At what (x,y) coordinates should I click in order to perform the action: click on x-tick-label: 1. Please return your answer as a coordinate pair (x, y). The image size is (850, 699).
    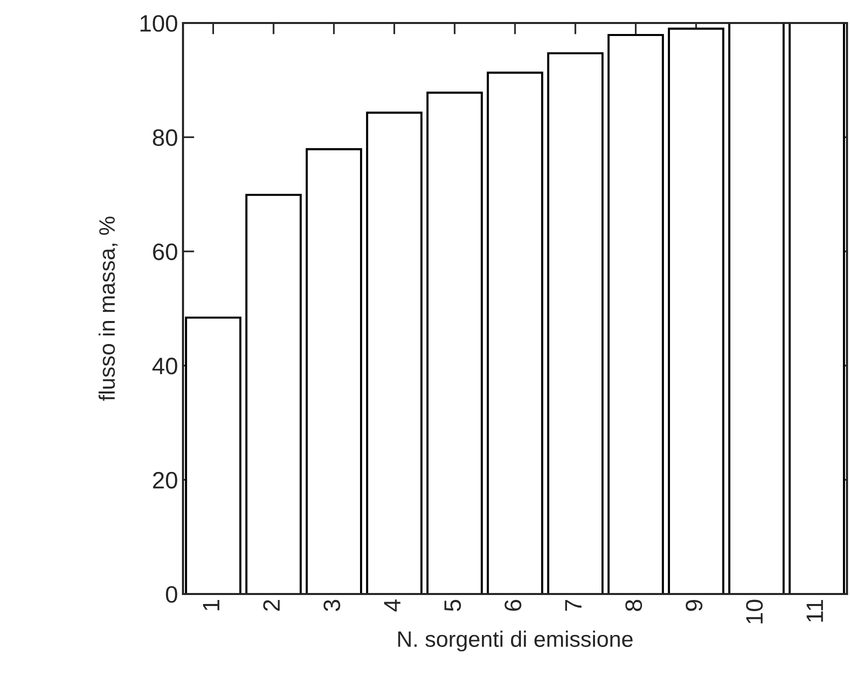
    Looking at the image, I should click on (211, 605).